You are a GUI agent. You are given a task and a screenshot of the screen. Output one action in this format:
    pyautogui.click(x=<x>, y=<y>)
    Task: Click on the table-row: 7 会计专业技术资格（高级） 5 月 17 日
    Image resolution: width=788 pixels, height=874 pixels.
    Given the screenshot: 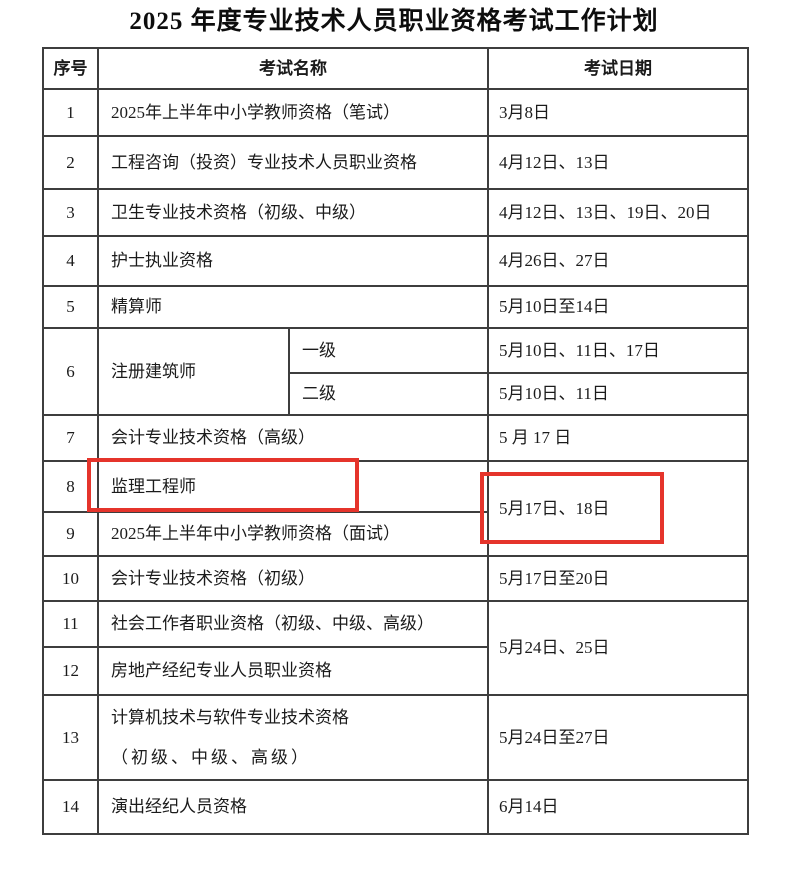 What is the action you would take?
    pyautogui.click(x=395, y=438)
    